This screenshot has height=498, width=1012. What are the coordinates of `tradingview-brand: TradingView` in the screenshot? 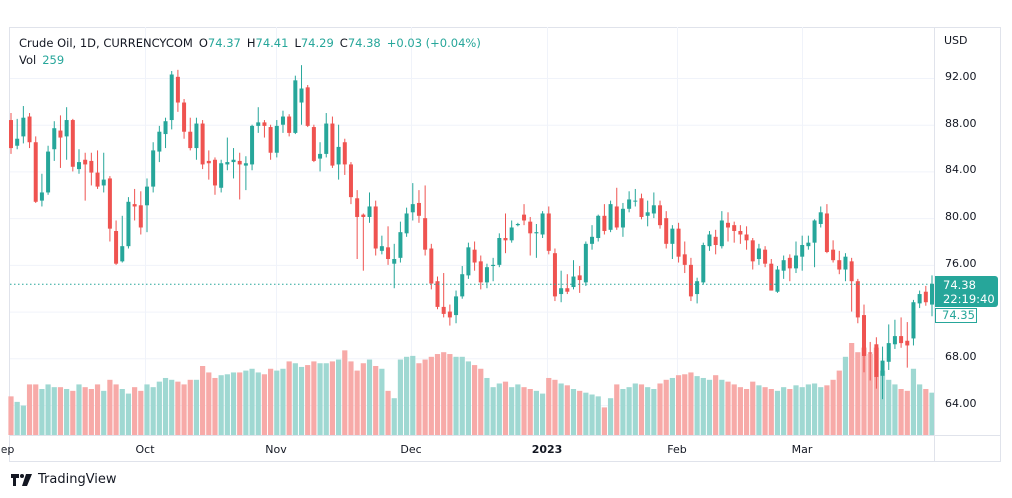 It's located at (64, 479).